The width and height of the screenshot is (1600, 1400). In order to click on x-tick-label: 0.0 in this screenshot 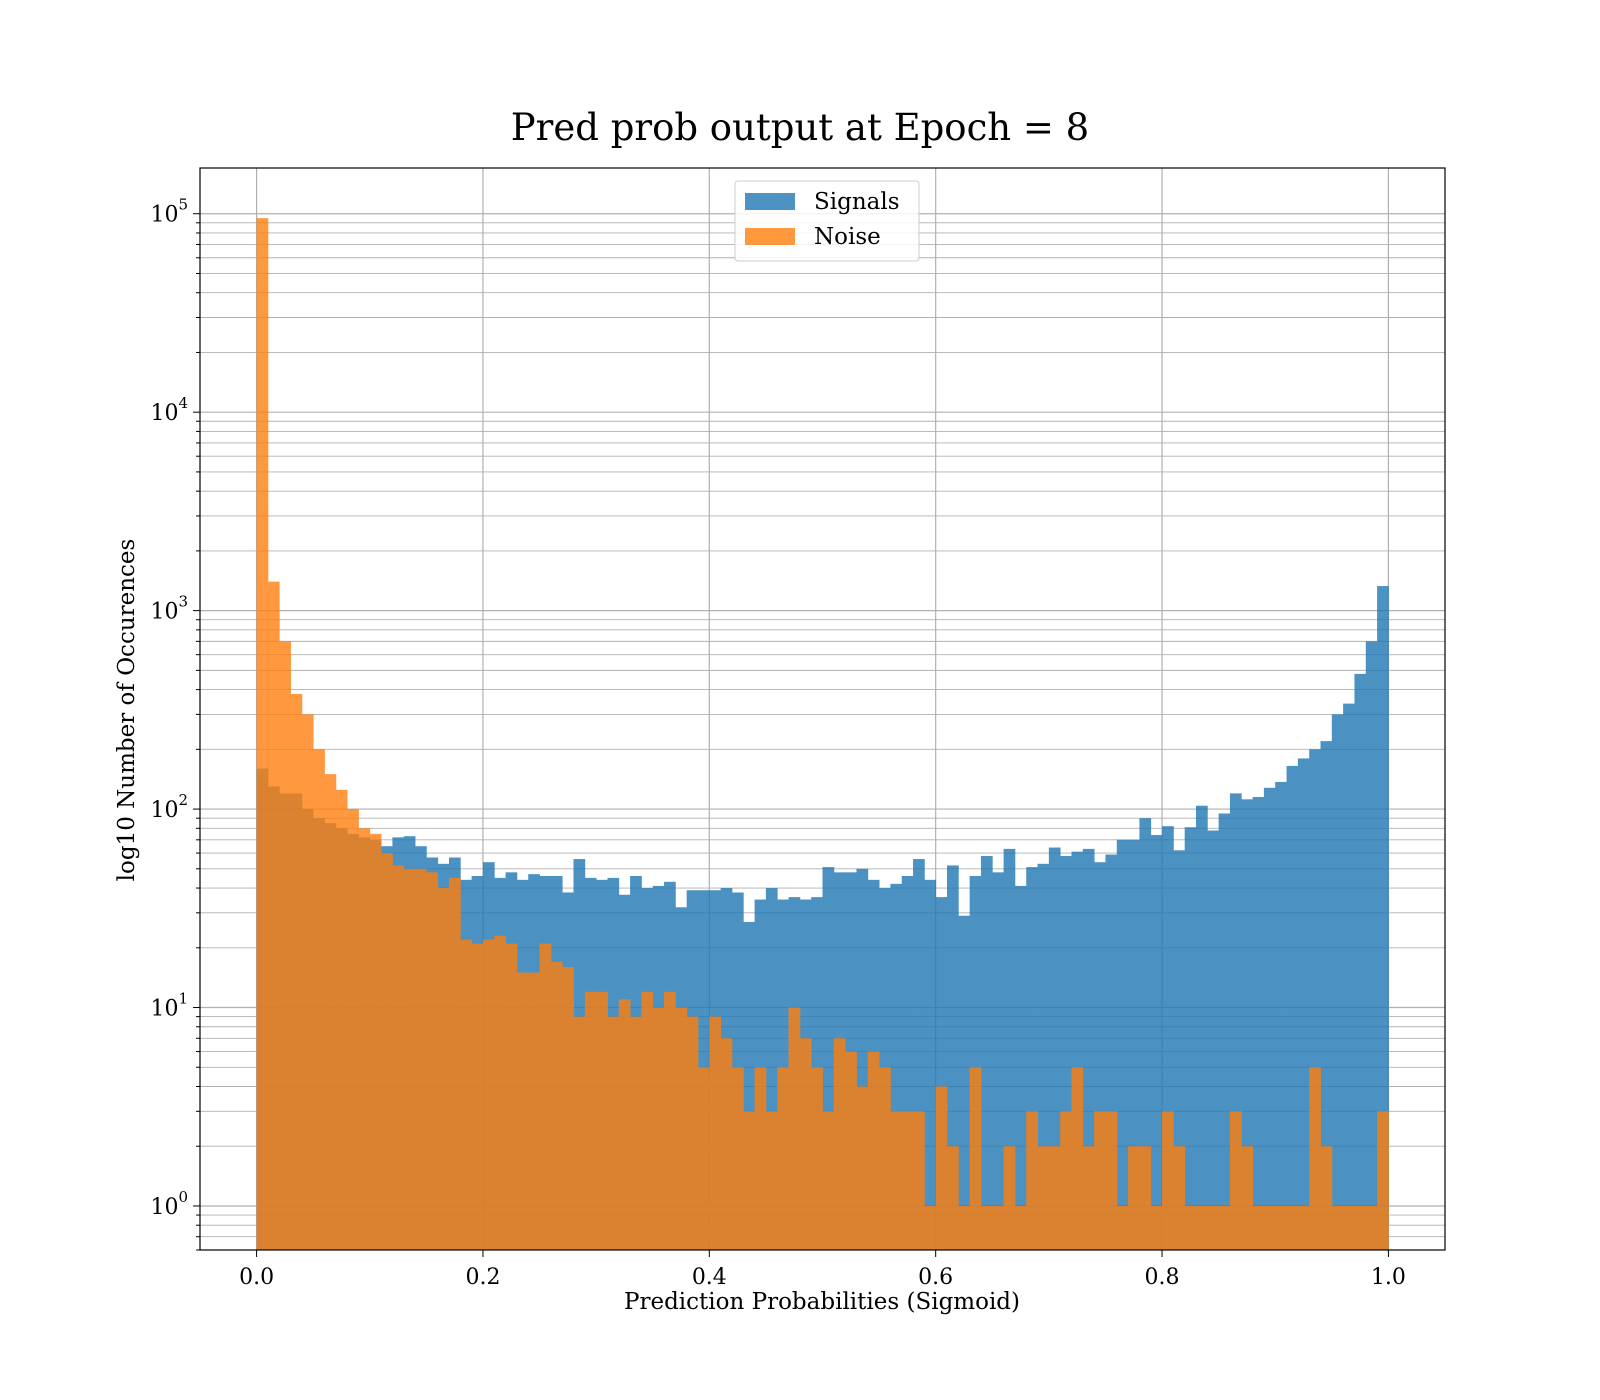, I will do `click(256, 1277)`.